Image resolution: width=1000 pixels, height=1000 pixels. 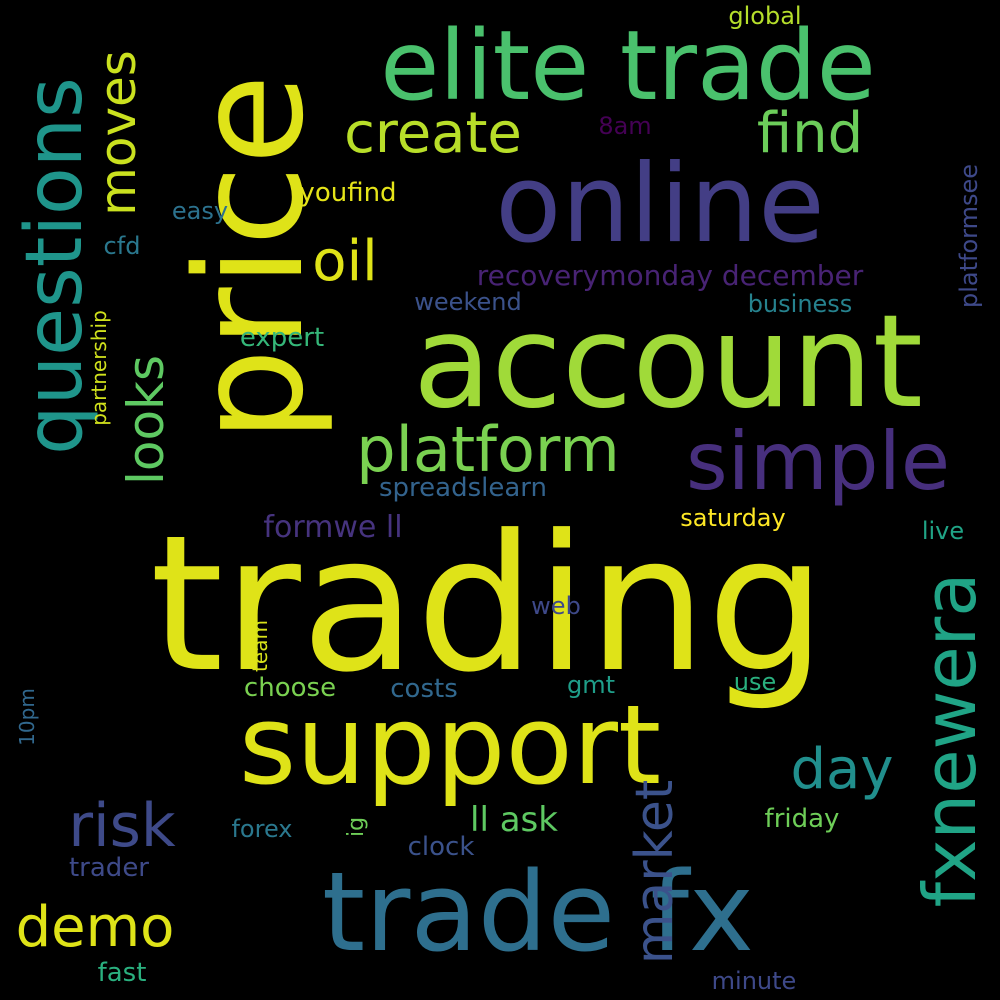 What do you see at coordinates (754, 981) in the screenshot?
I see `word-minute: minute` at bounding box center [754, 981].